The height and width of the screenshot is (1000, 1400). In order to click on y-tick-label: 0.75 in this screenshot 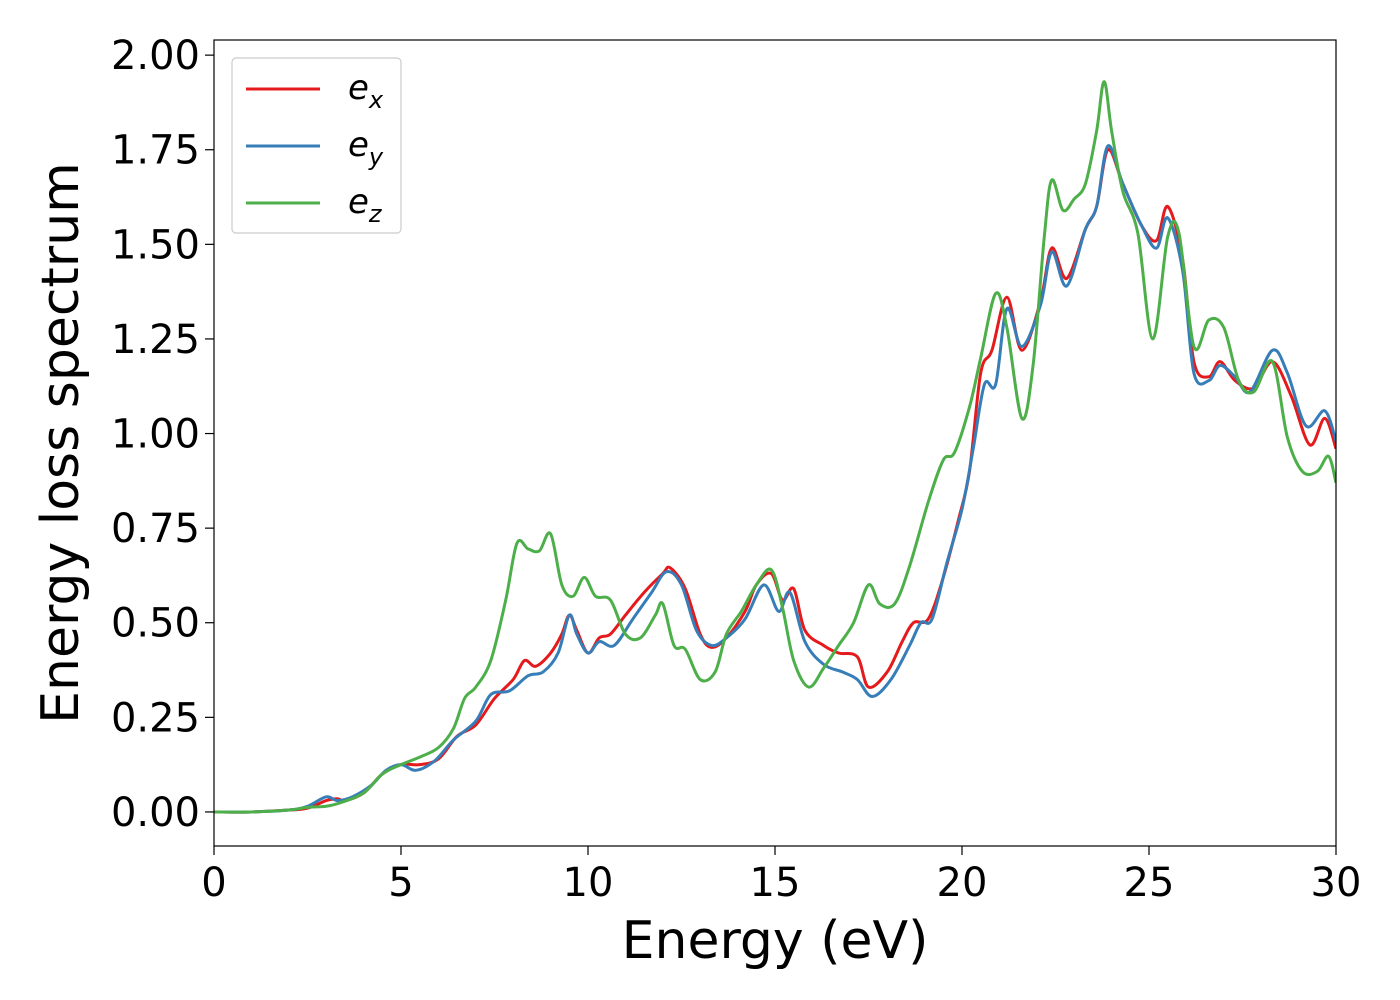, I will do `click(155, 529)`.